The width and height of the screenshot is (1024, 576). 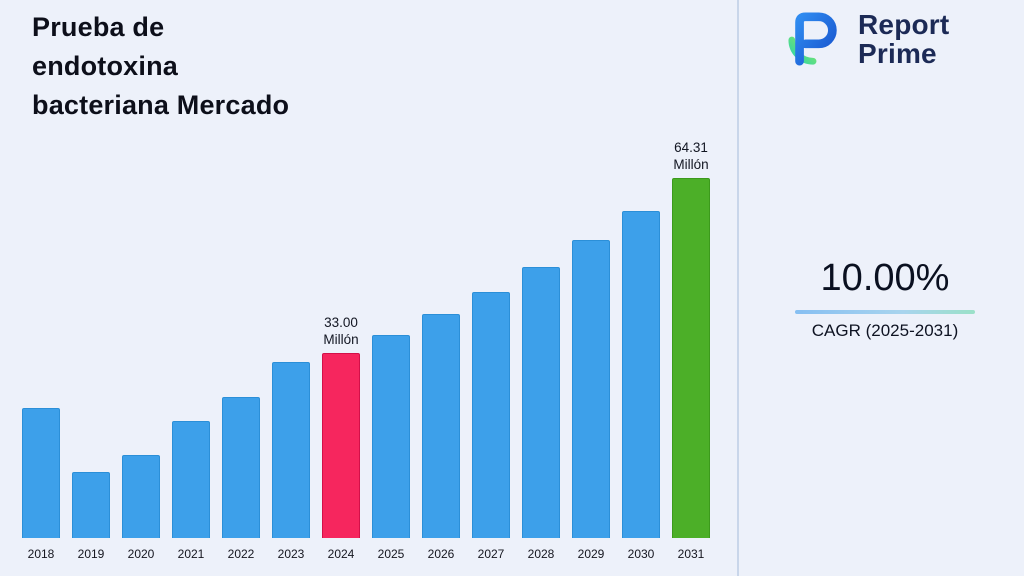 I want to click on page-title-line-1: Prueba de, so click(x=98, y=27).